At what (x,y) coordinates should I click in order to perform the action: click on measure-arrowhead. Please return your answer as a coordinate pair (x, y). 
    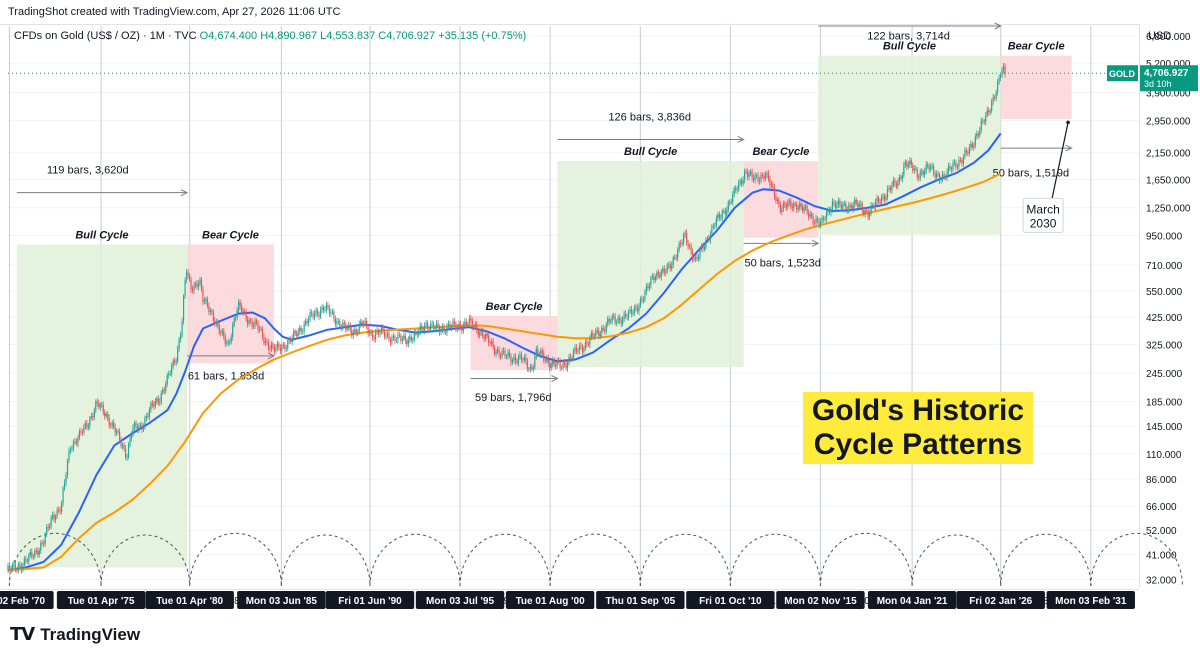
    Looking at the image, I should click on (555, 378).